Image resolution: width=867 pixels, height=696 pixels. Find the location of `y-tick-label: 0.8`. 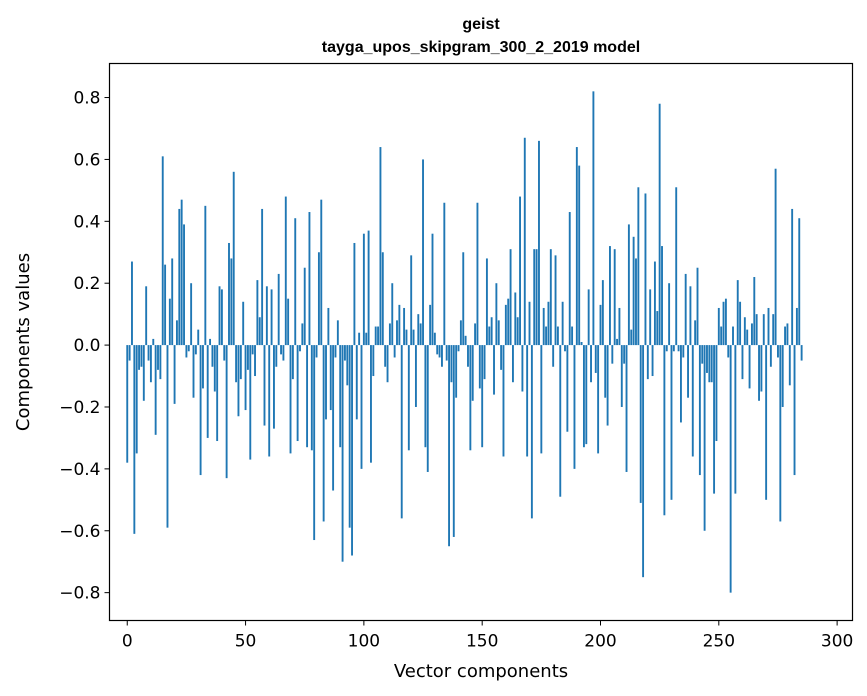

y-tick-label: 0.8 is located at coordinates (86, 99).